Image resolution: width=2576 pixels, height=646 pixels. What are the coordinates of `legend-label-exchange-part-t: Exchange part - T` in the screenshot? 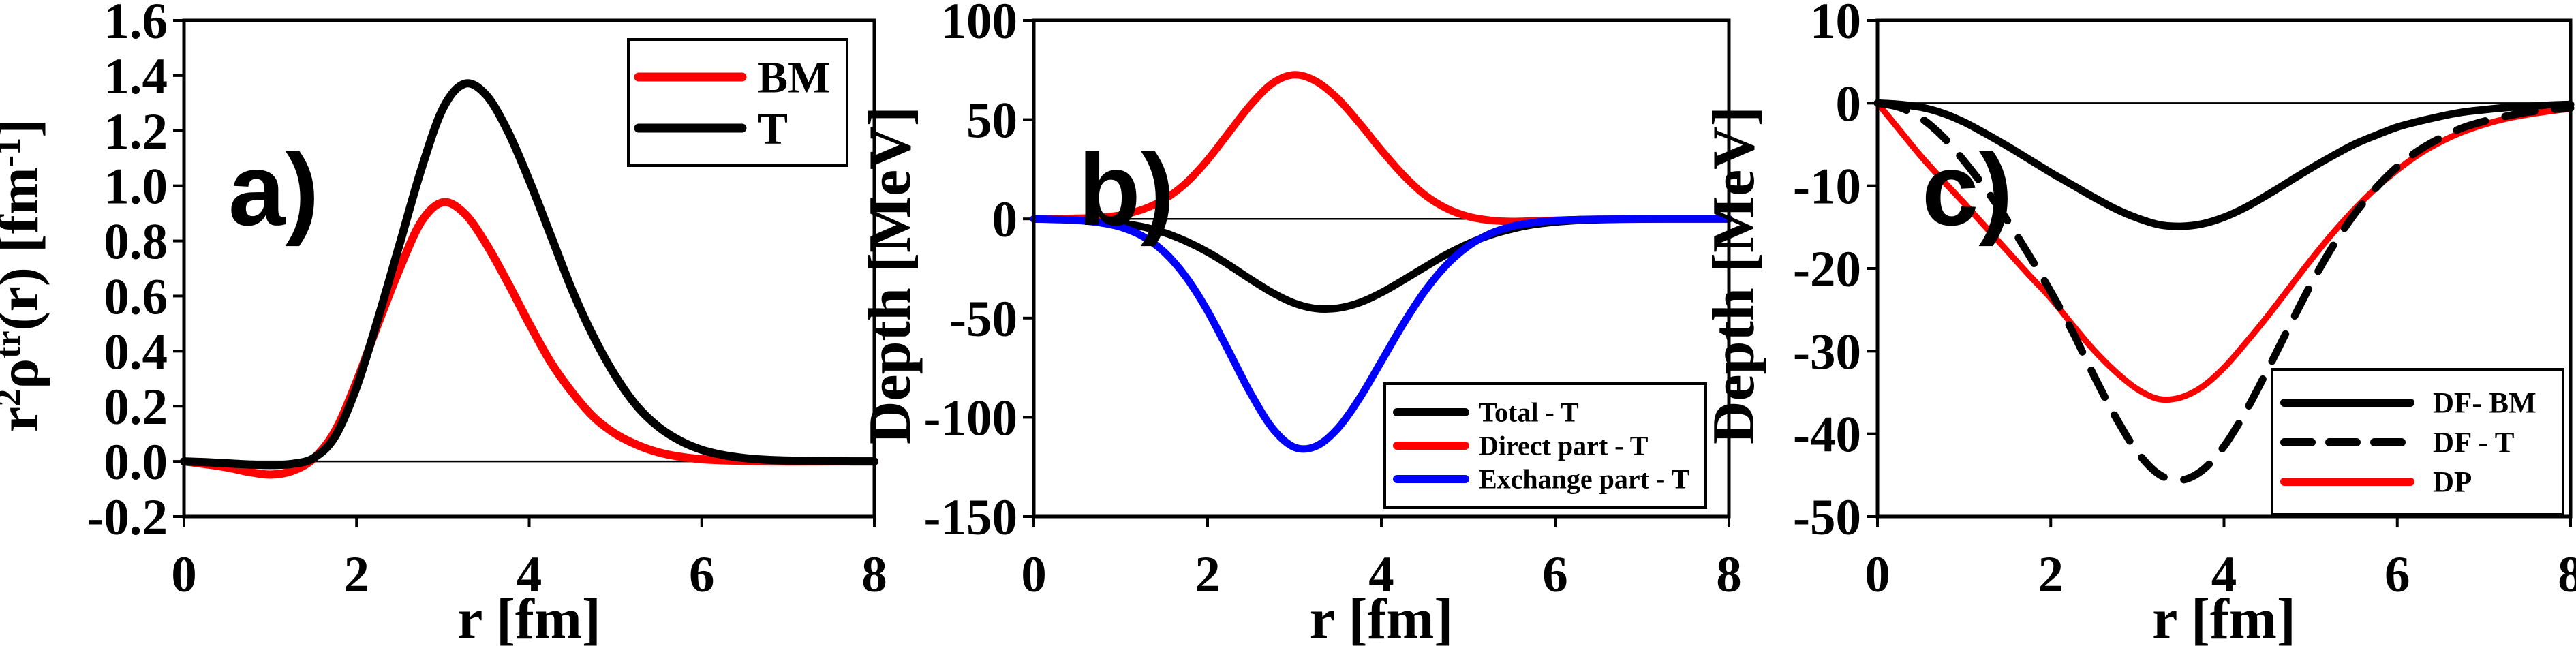 It's located at (1584, 480).